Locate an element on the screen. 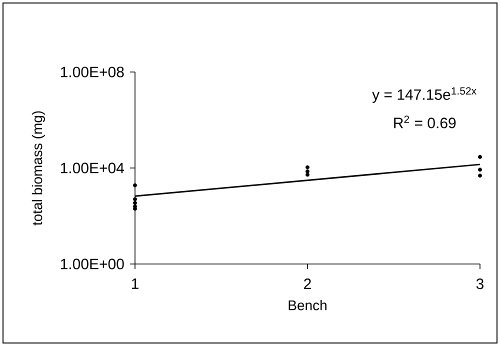 This screenshot has width=500, height=350. annotation: R$^{2}$ = 0.69 is located at coordinates (425, 122).